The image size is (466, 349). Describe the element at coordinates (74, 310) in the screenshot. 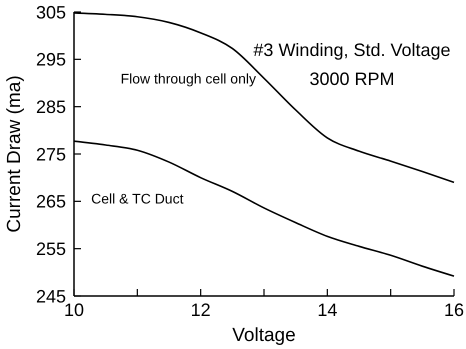

I see `x-tick-label: 10` at that location.